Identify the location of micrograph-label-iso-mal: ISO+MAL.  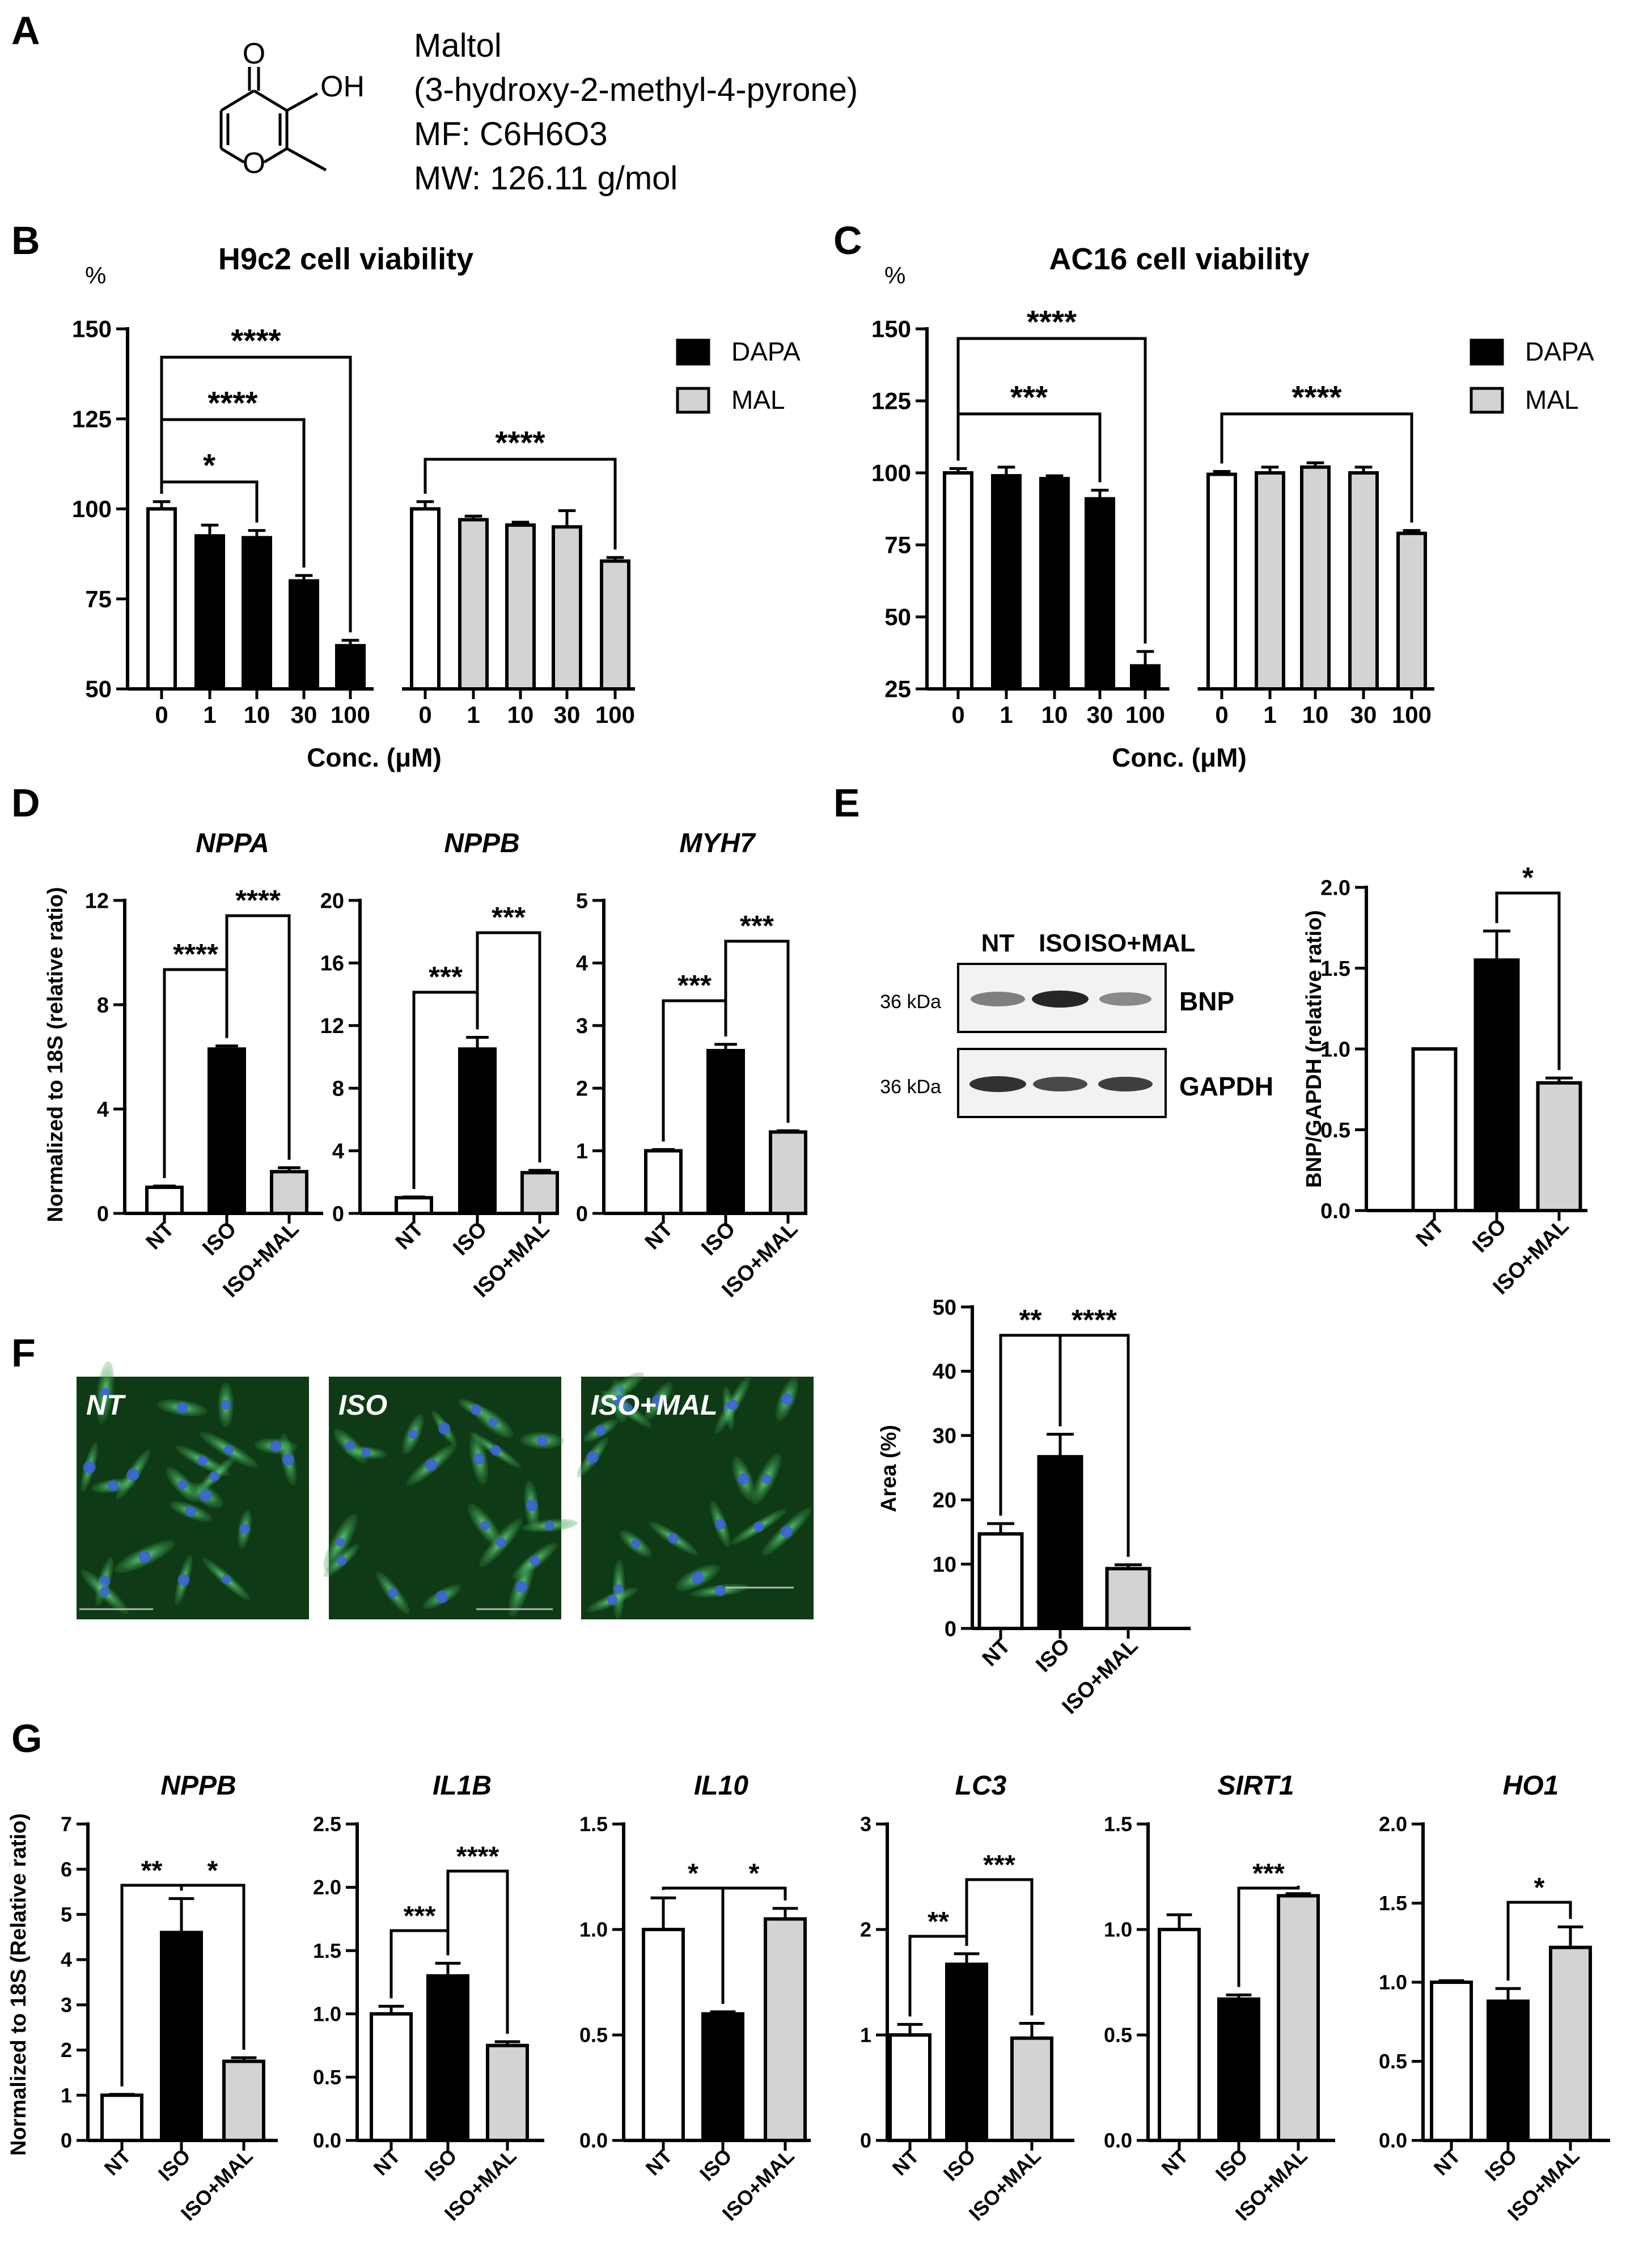
(654, 1405).